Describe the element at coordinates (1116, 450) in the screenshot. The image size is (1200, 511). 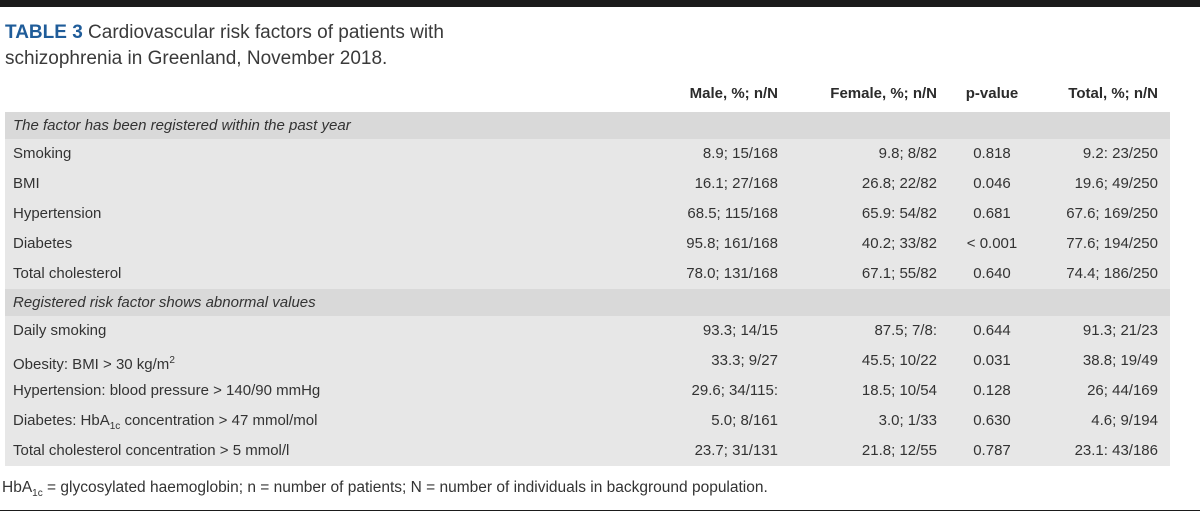
I see `total-cell: 23.1: 43/186` at that location.